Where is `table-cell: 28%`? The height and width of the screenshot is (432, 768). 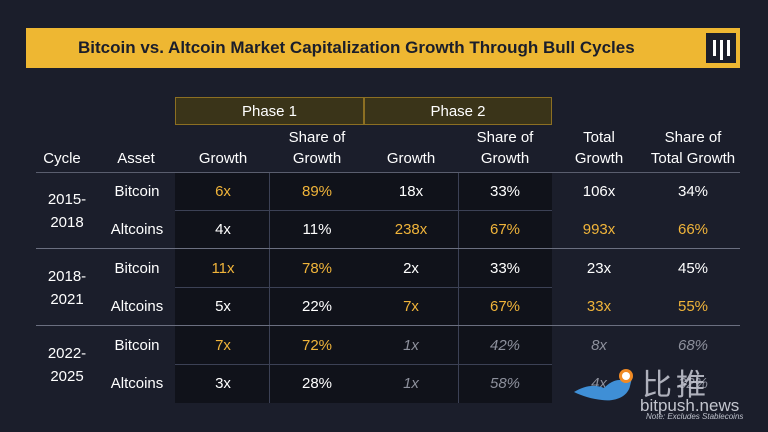
table-cell: 28% is located at coordinates (317, 383).